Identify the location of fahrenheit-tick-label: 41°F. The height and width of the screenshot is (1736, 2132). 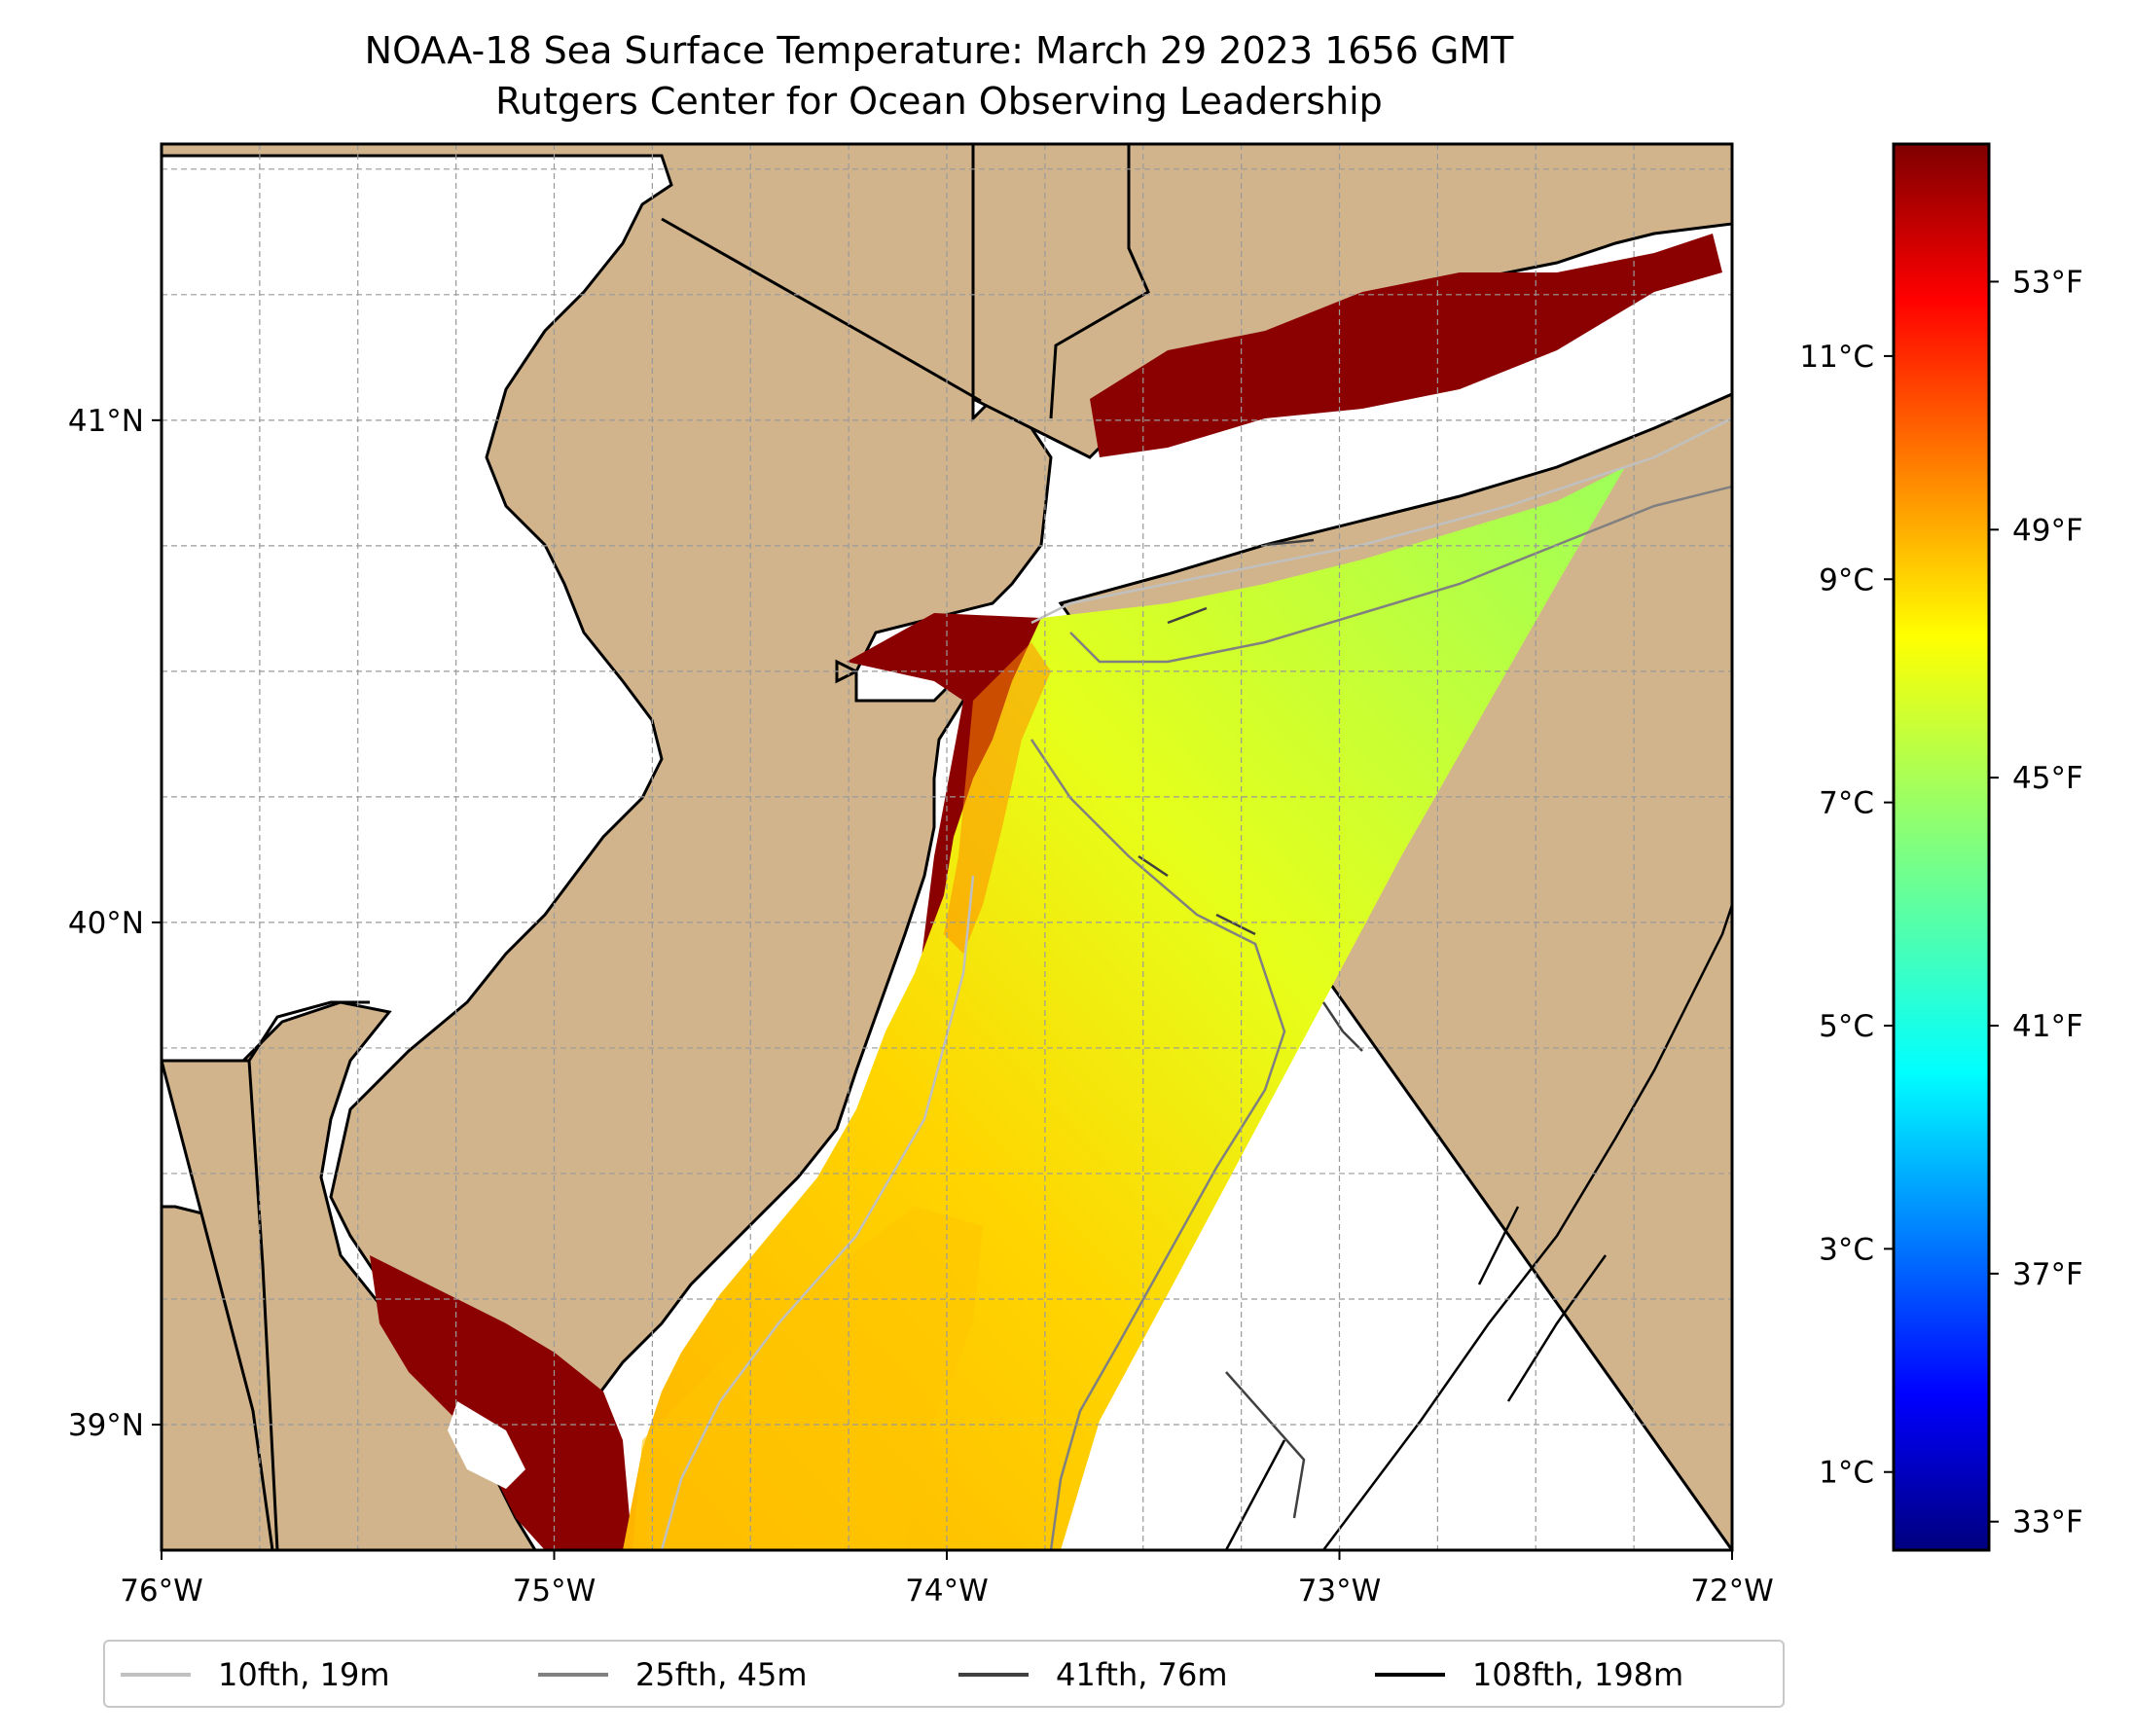
(2047, 1026).